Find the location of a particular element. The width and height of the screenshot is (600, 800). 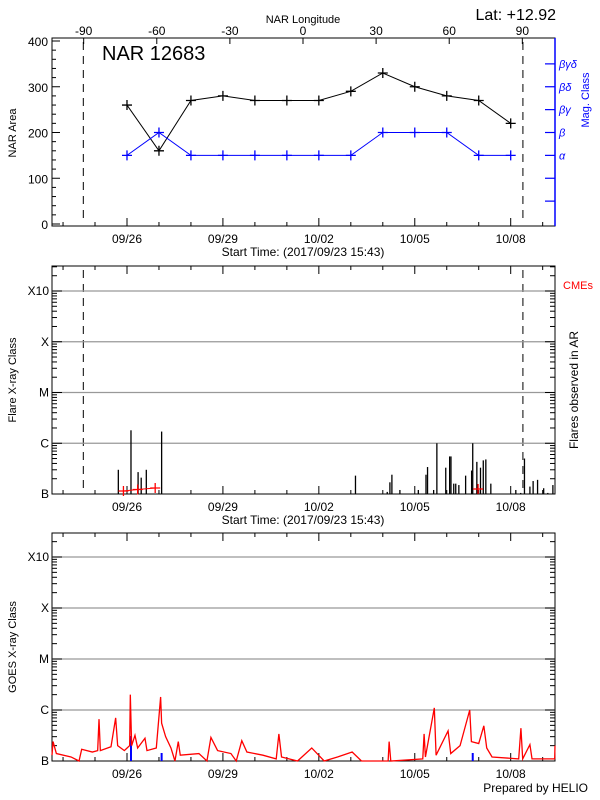

panel1-top-axis-label: NAR Longitude is located at coordinates (303, 20).